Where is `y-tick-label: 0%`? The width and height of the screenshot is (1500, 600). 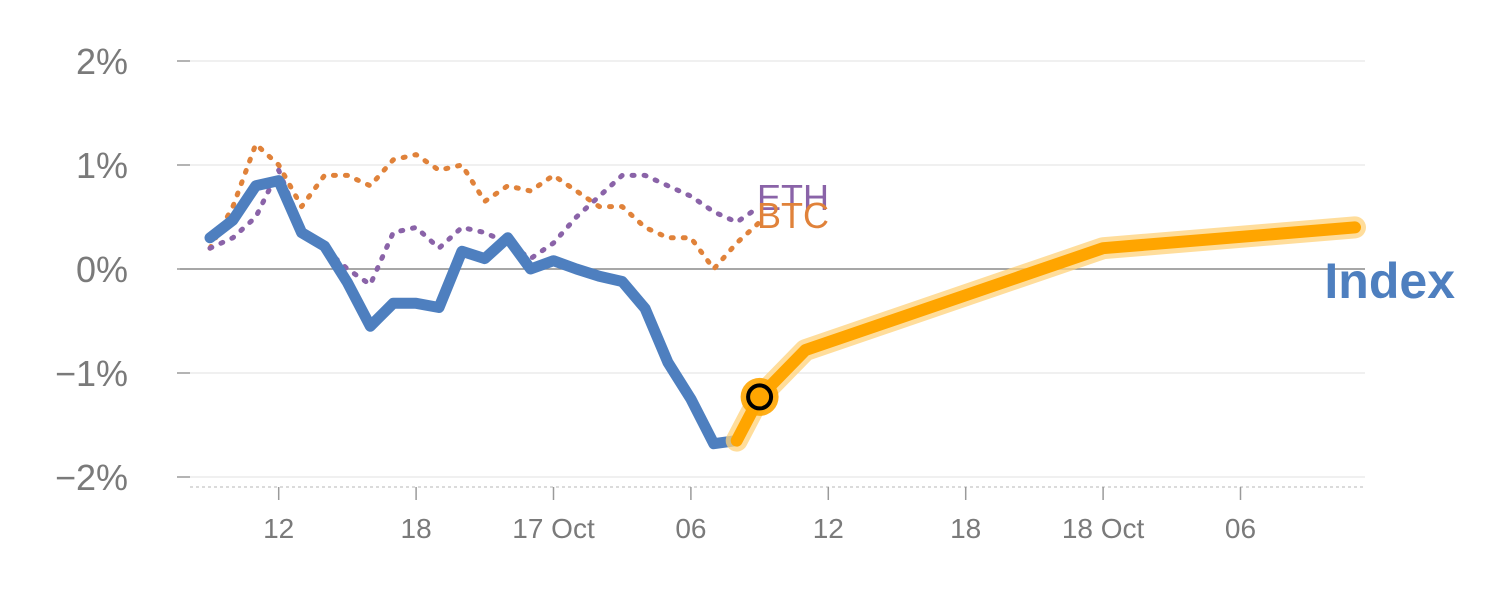
y-tick-label: 0% is located at coordinates (102, 269).